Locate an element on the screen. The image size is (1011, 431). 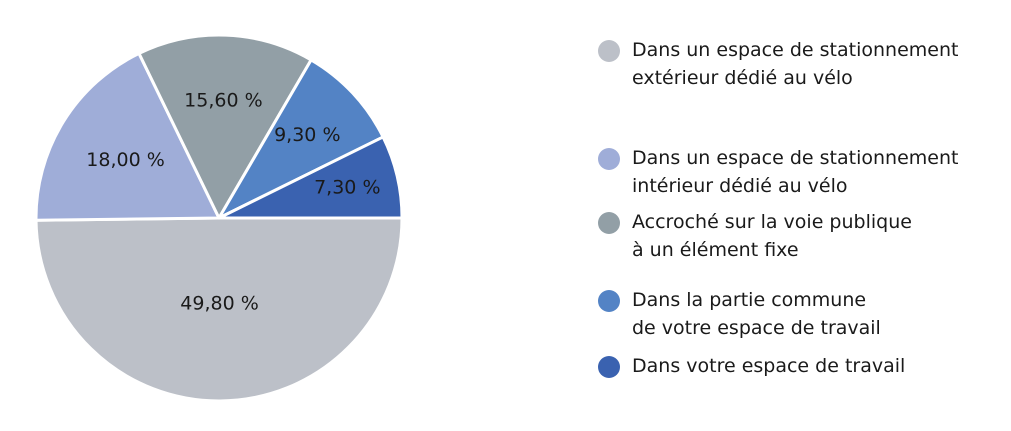
pie-slice-interior is located at coordinates (127, 136).